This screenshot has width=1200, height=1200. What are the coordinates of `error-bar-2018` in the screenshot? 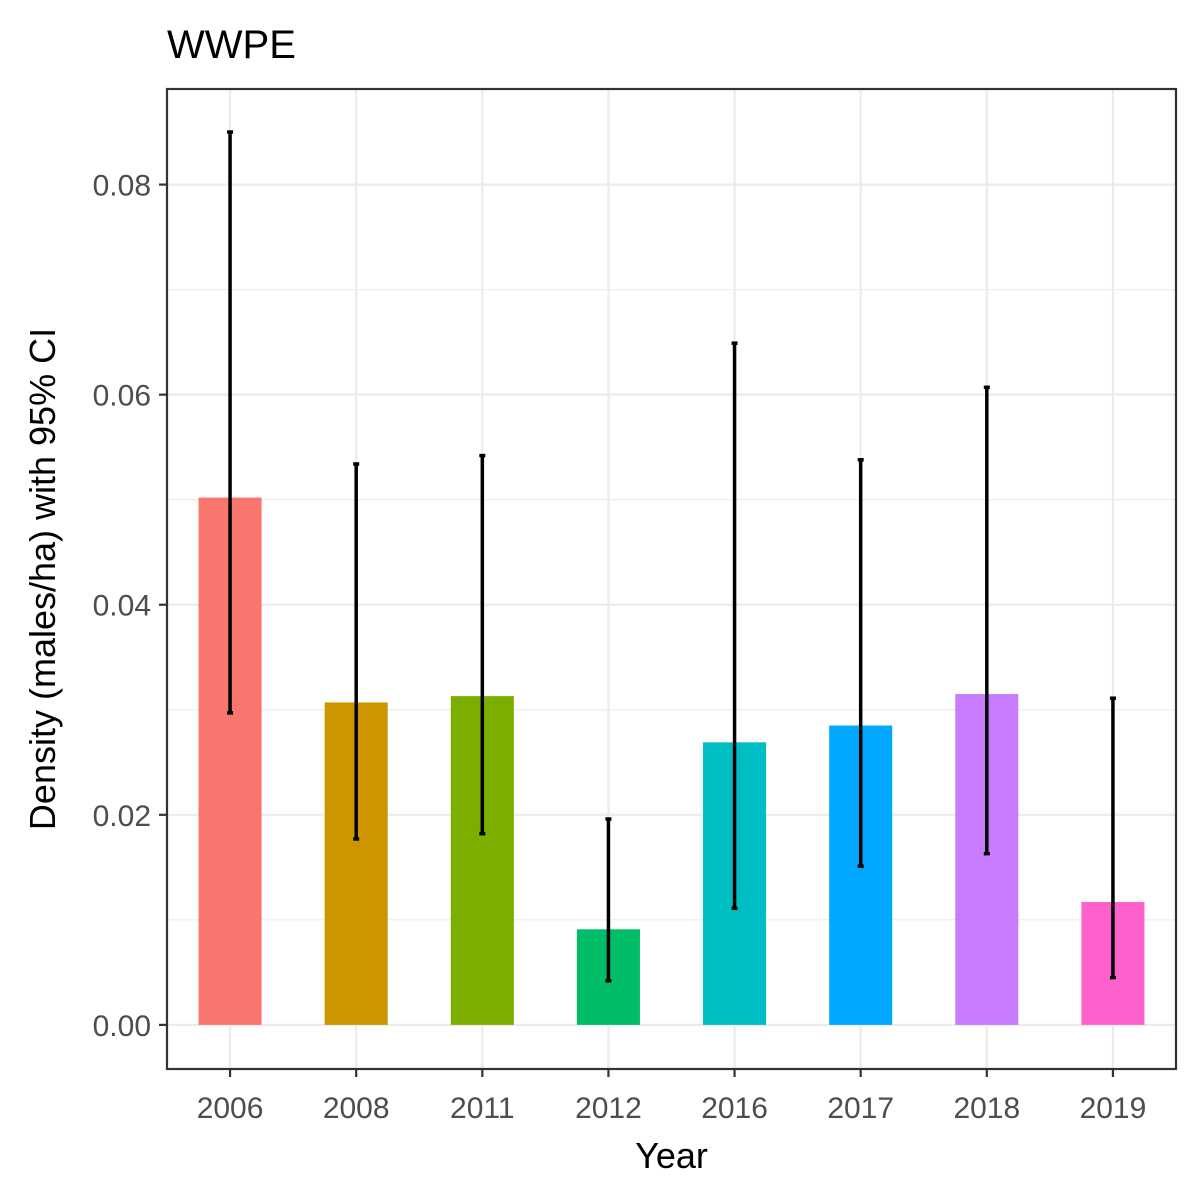 It's located at (986, 620).